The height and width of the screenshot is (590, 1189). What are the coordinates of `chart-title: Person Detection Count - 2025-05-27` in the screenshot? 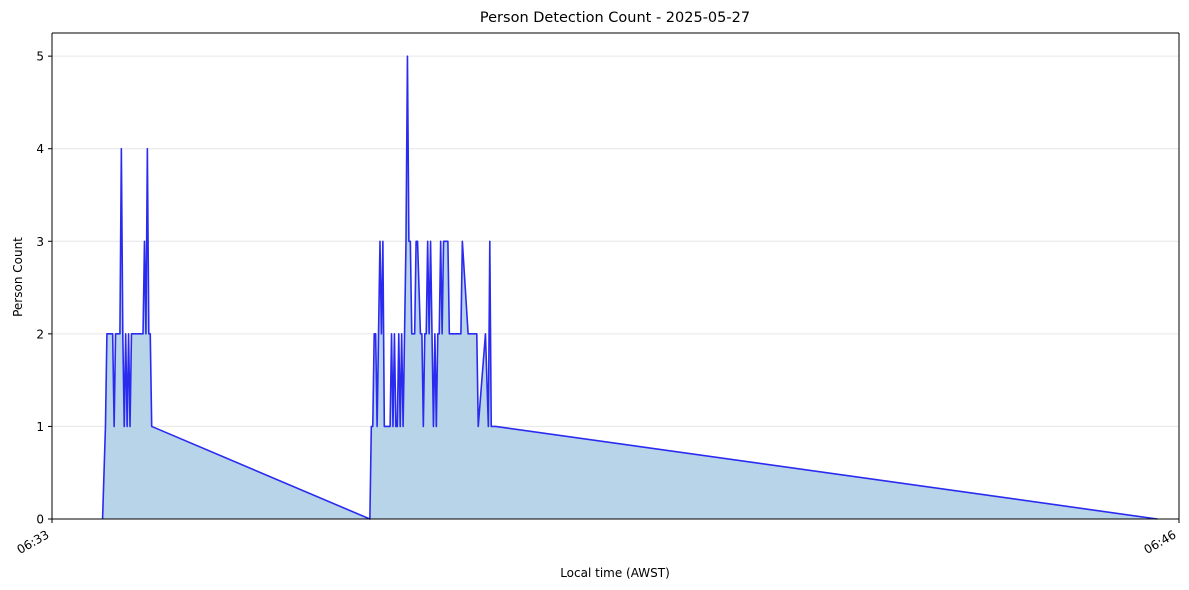 It's located at (615, 18).